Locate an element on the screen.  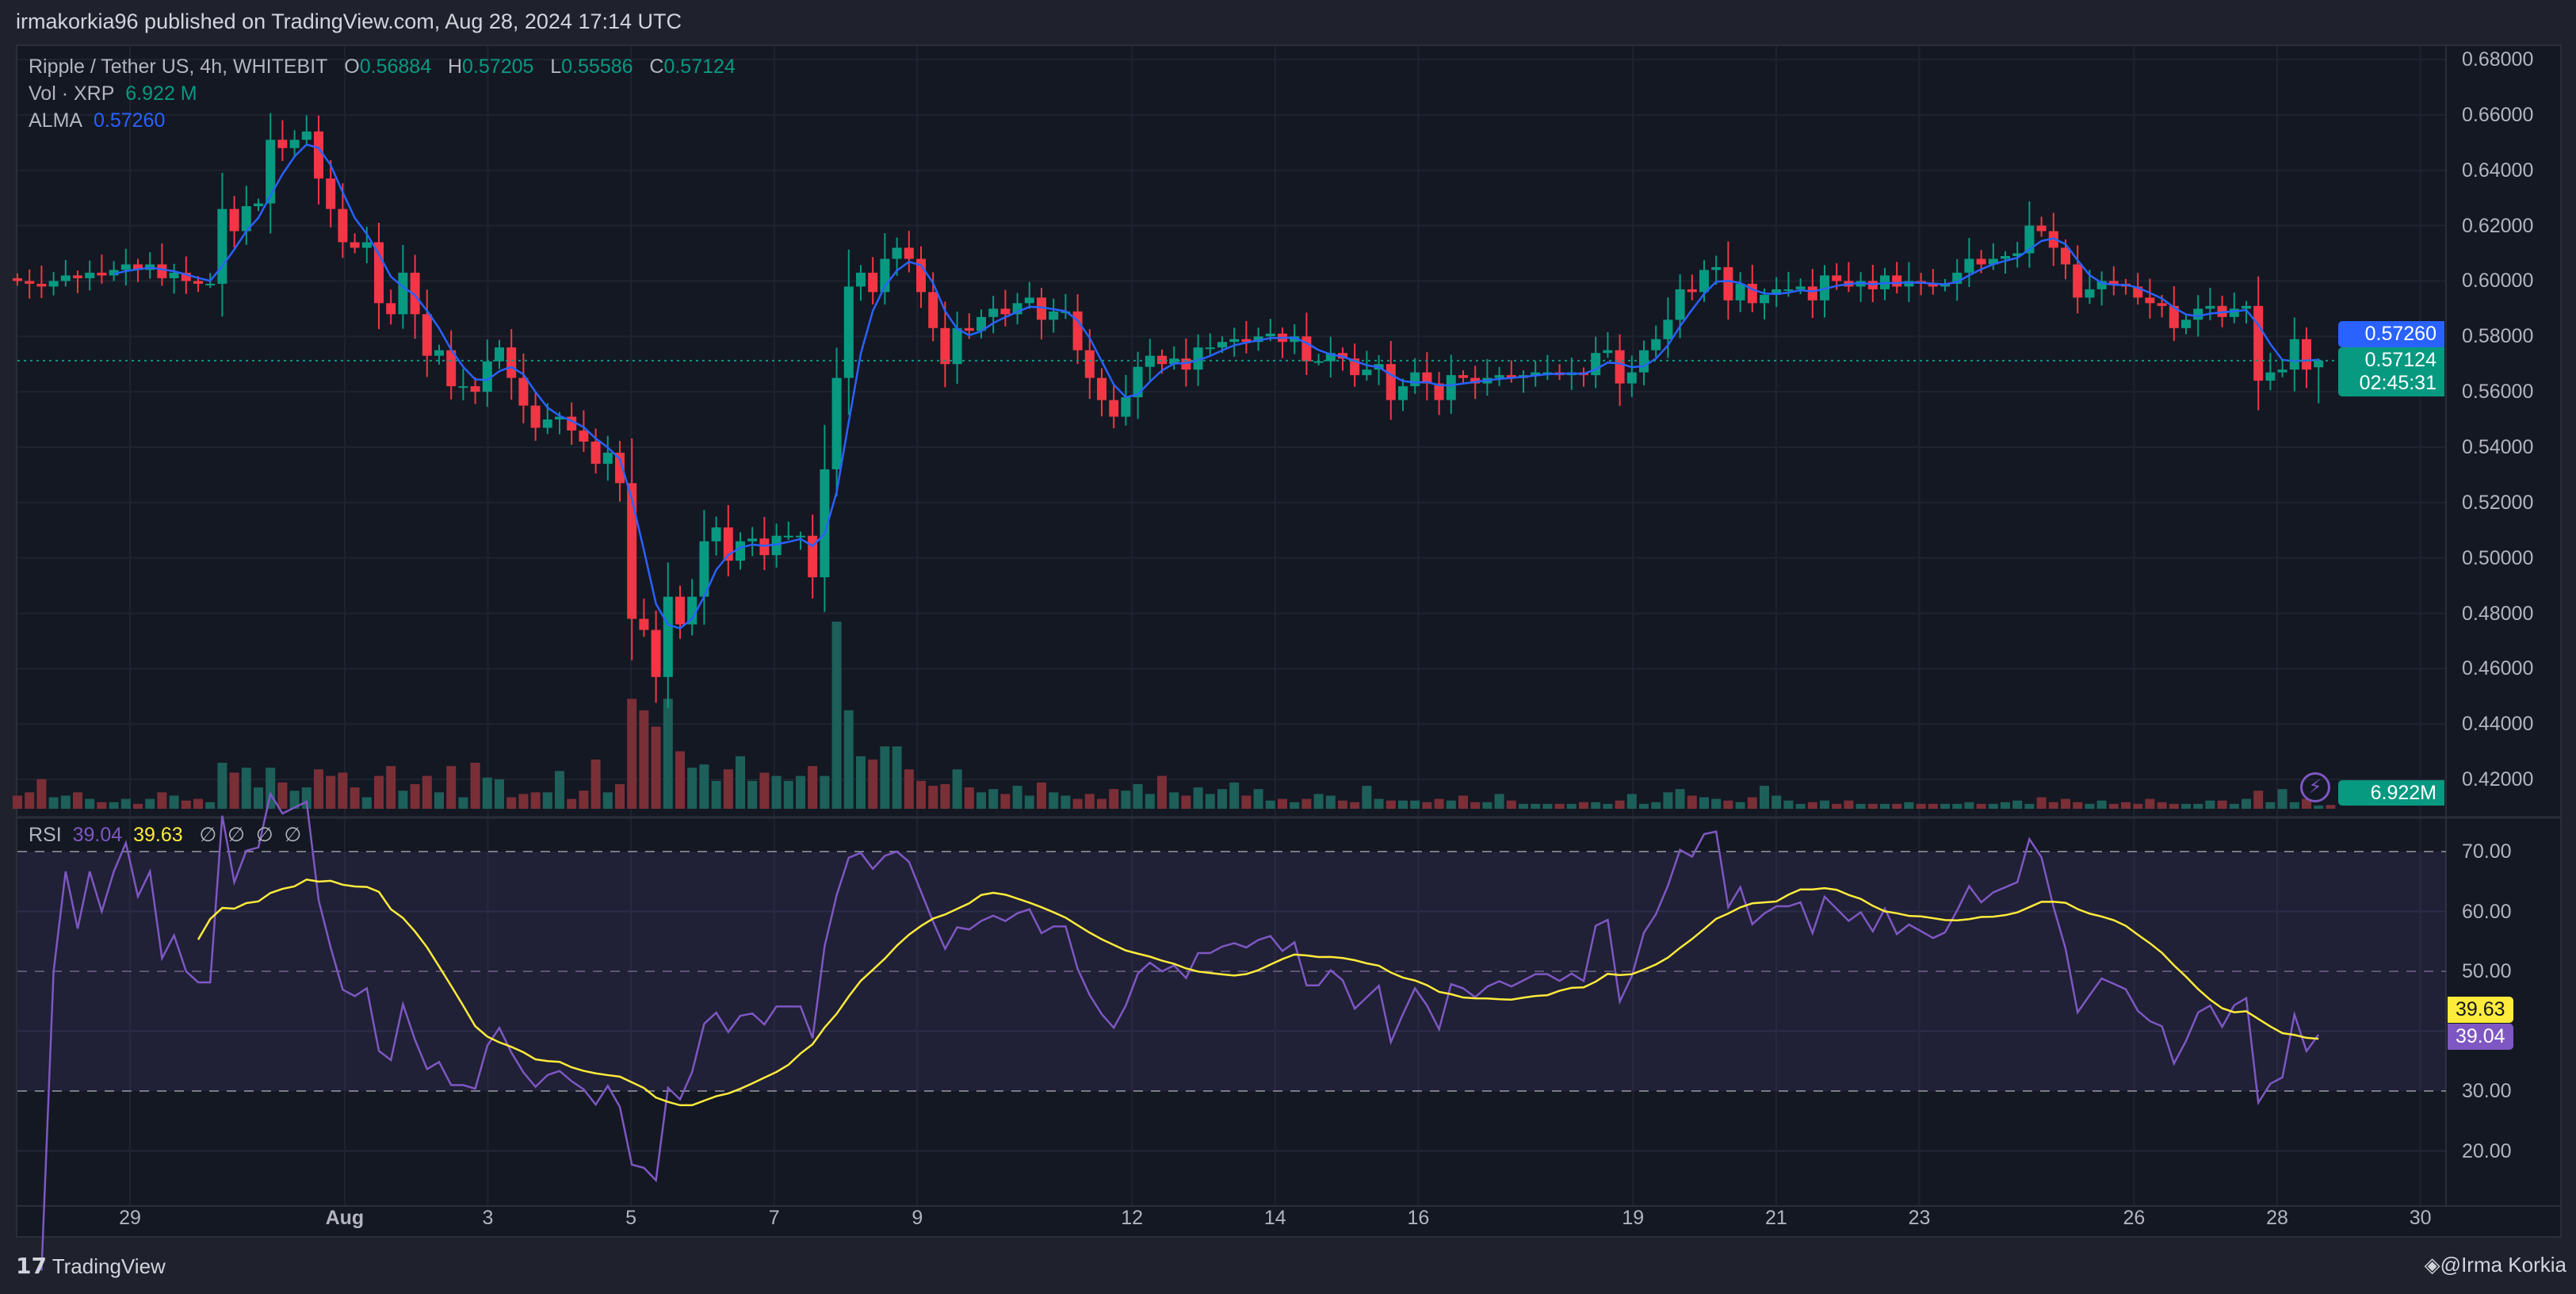
bar-countdown: 02:45:31 is located at coordinates (2397, 383).